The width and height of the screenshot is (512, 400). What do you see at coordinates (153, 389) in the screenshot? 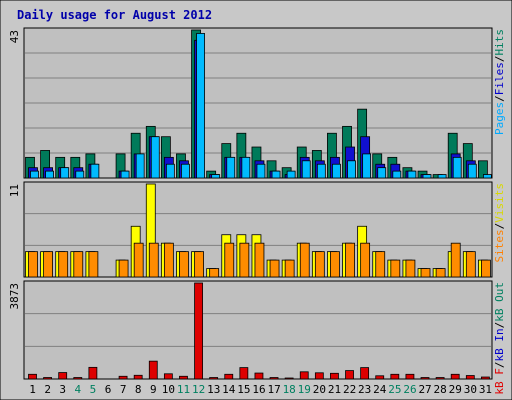
I see `x-tick-label: 9` at bounding box center [153, 389].